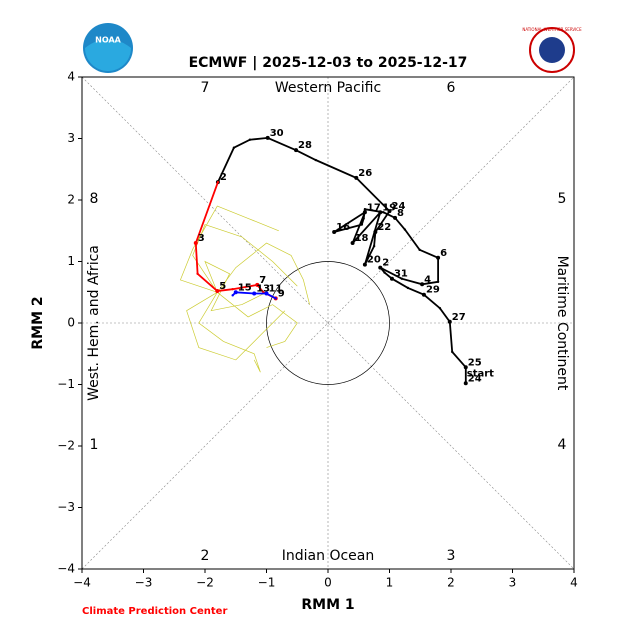 The height and width of the screenshot is (644, 640). I want to click on point-label: 16, so click(343, 227).